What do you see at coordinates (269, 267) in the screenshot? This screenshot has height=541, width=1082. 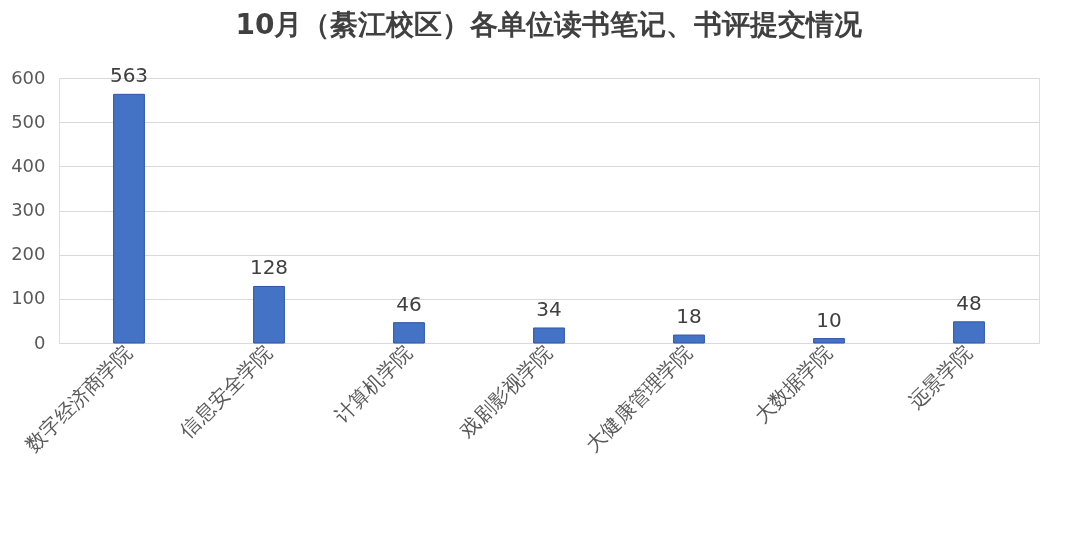 I see `data-label: 128` at bounding box center [269, 267].